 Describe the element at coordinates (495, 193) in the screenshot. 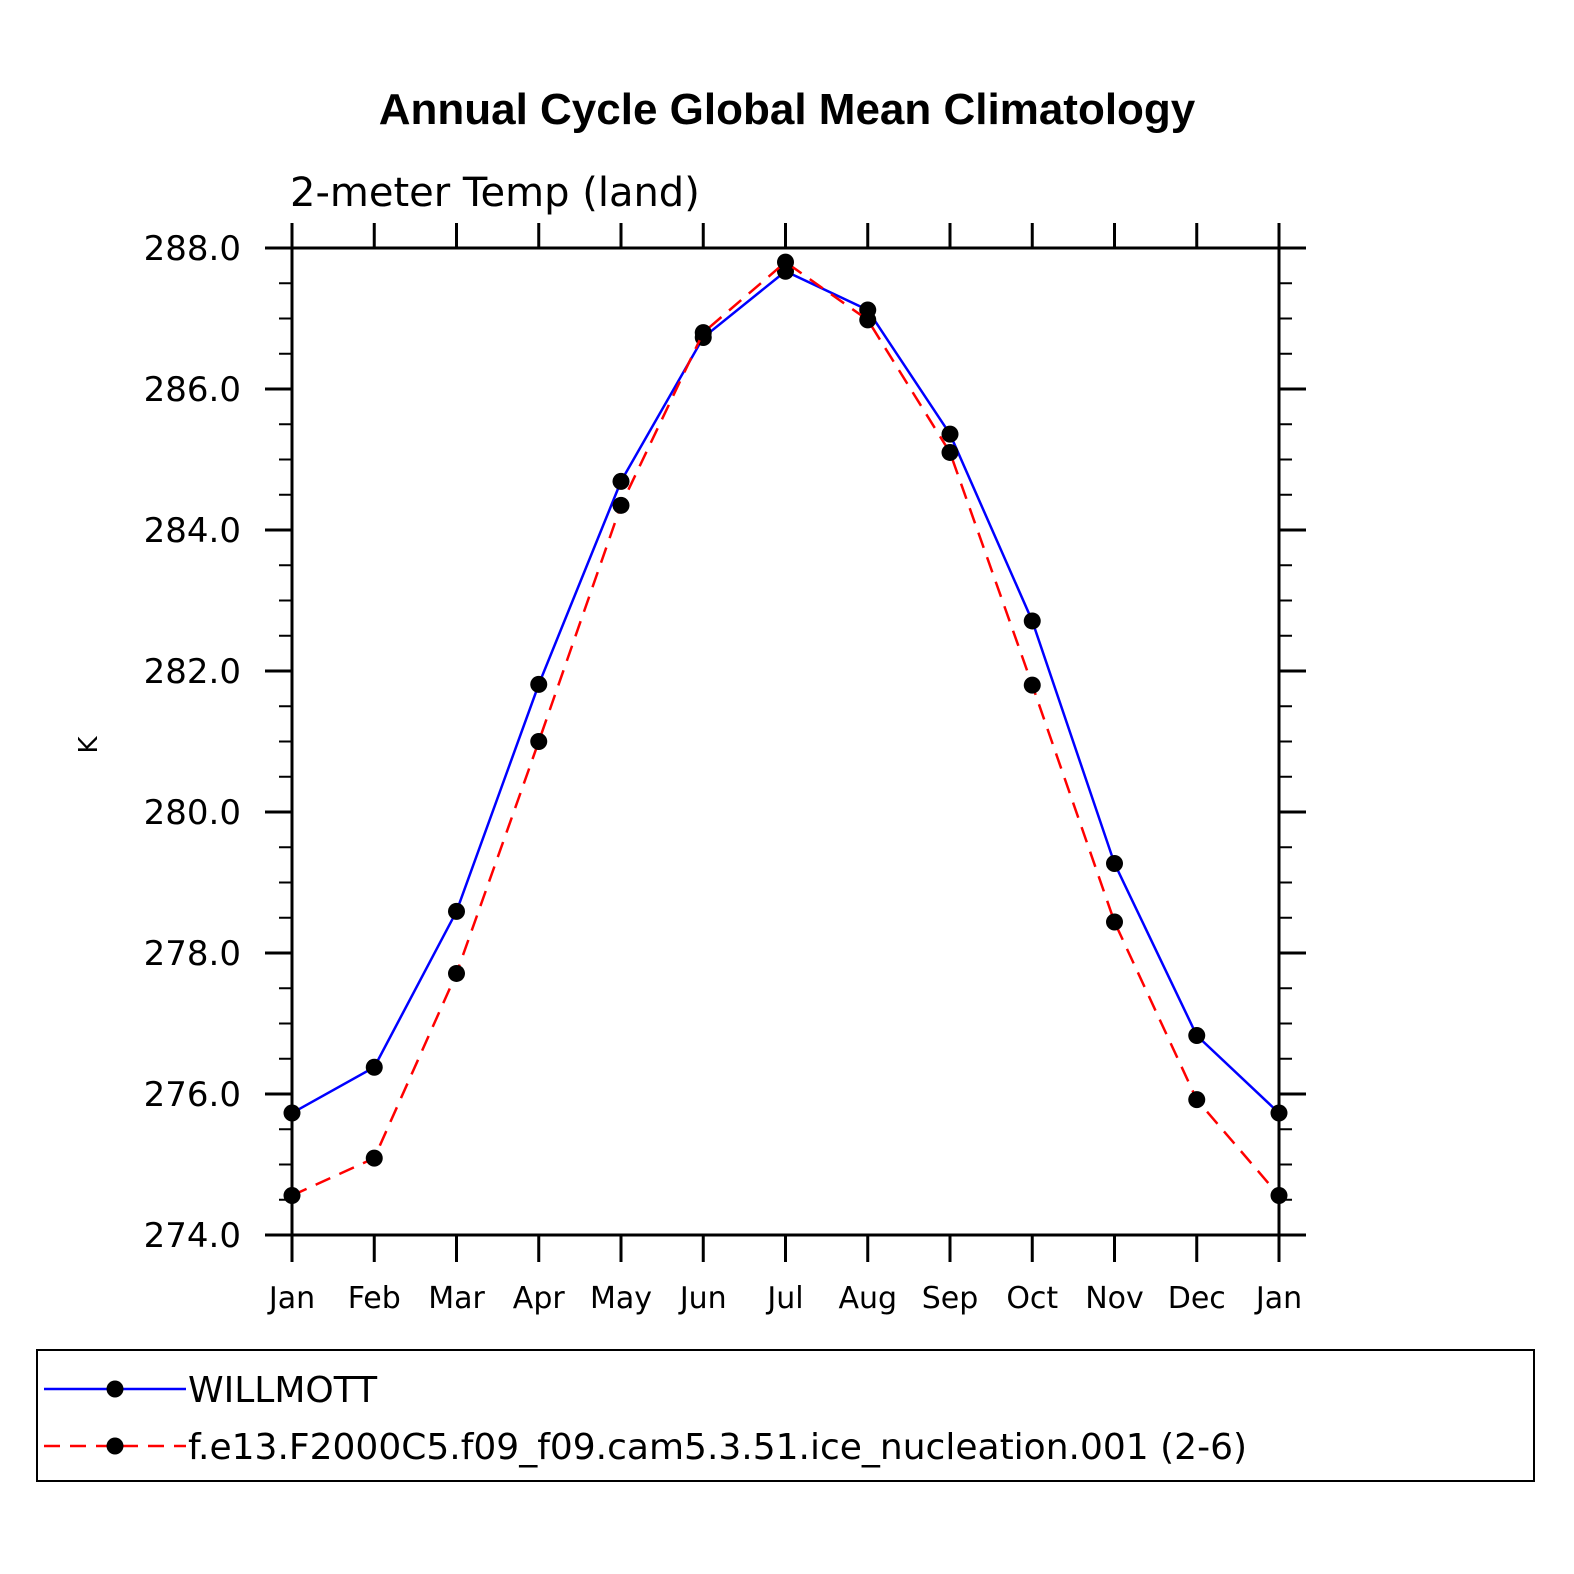

I see `chart-subtitle: 2-meter Temp (land)` at that location.